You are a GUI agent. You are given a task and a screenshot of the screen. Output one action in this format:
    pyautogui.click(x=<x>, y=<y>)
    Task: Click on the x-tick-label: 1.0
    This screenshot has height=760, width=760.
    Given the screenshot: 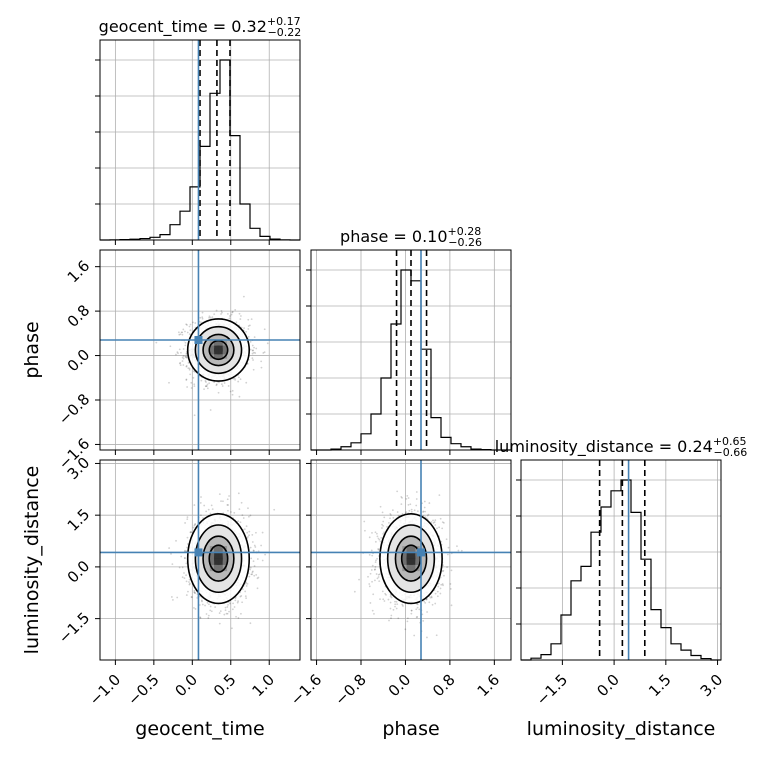 What is the action you would take?
    pyautogui.click(x=263, y=686)
    